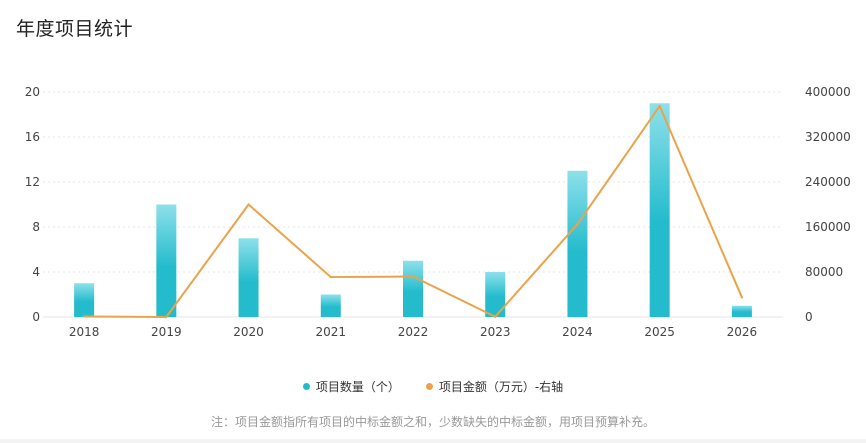  What do you see at coordinates (248, 332) in the screenshot?
I see `x-tick-label: 2020` at bounding box center [248, 332].